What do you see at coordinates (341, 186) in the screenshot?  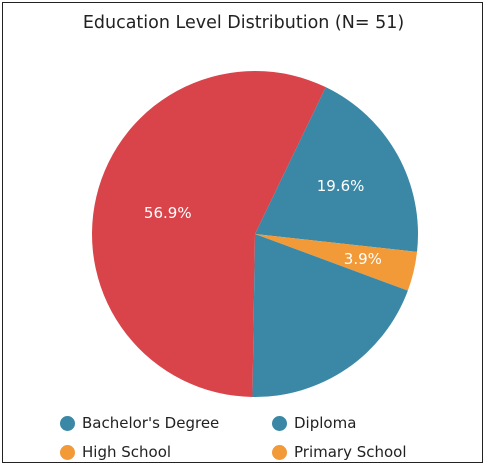 I see `pie-data-label: 19.6%` at bounding box center [341, 186].